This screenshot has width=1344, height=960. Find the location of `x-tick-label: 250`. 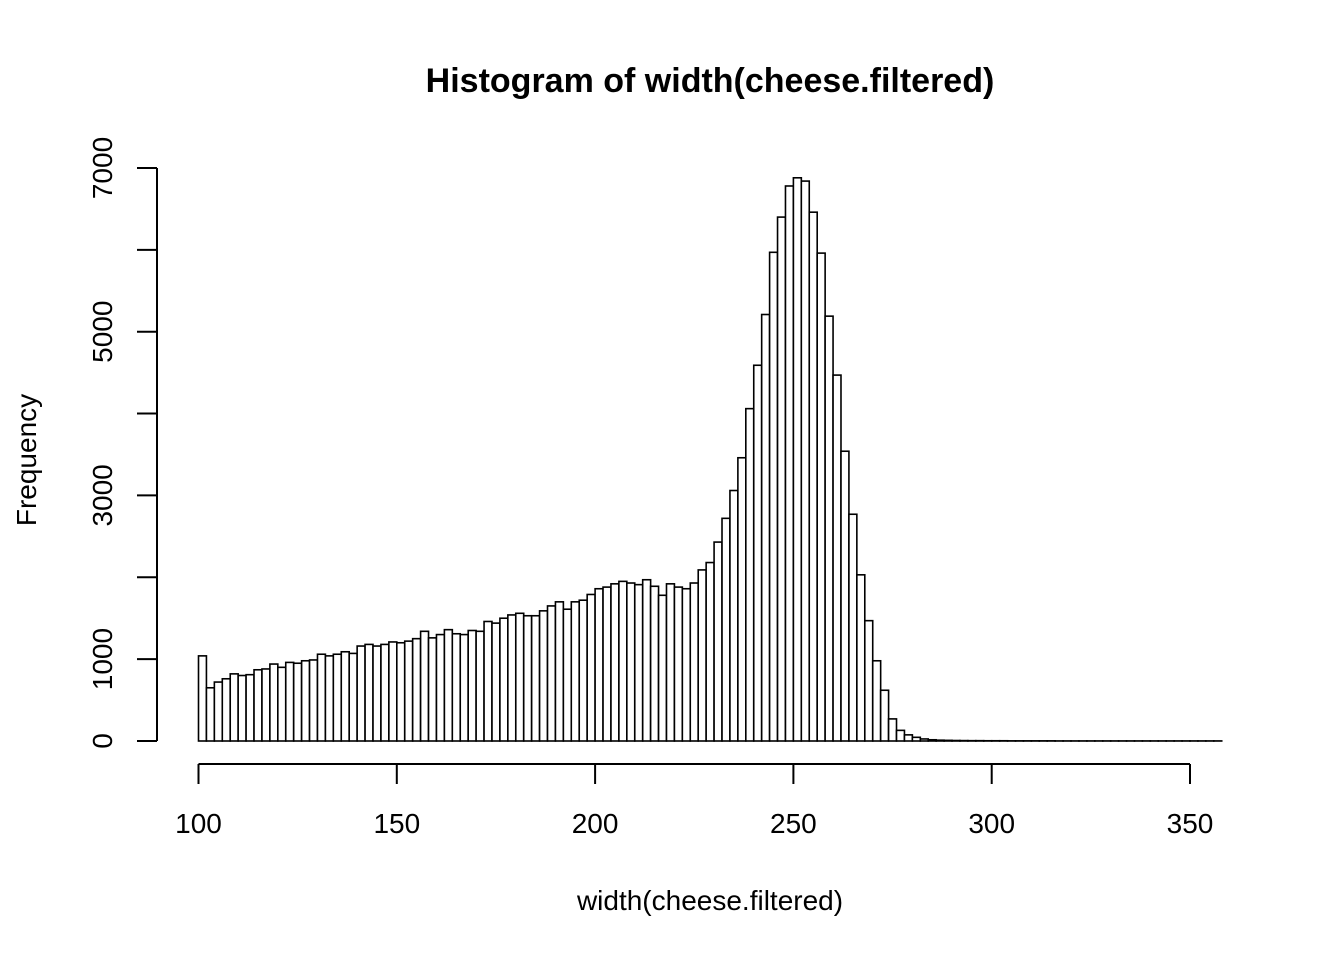

x-tick-label: 250 is located at coordinates (793, 823).